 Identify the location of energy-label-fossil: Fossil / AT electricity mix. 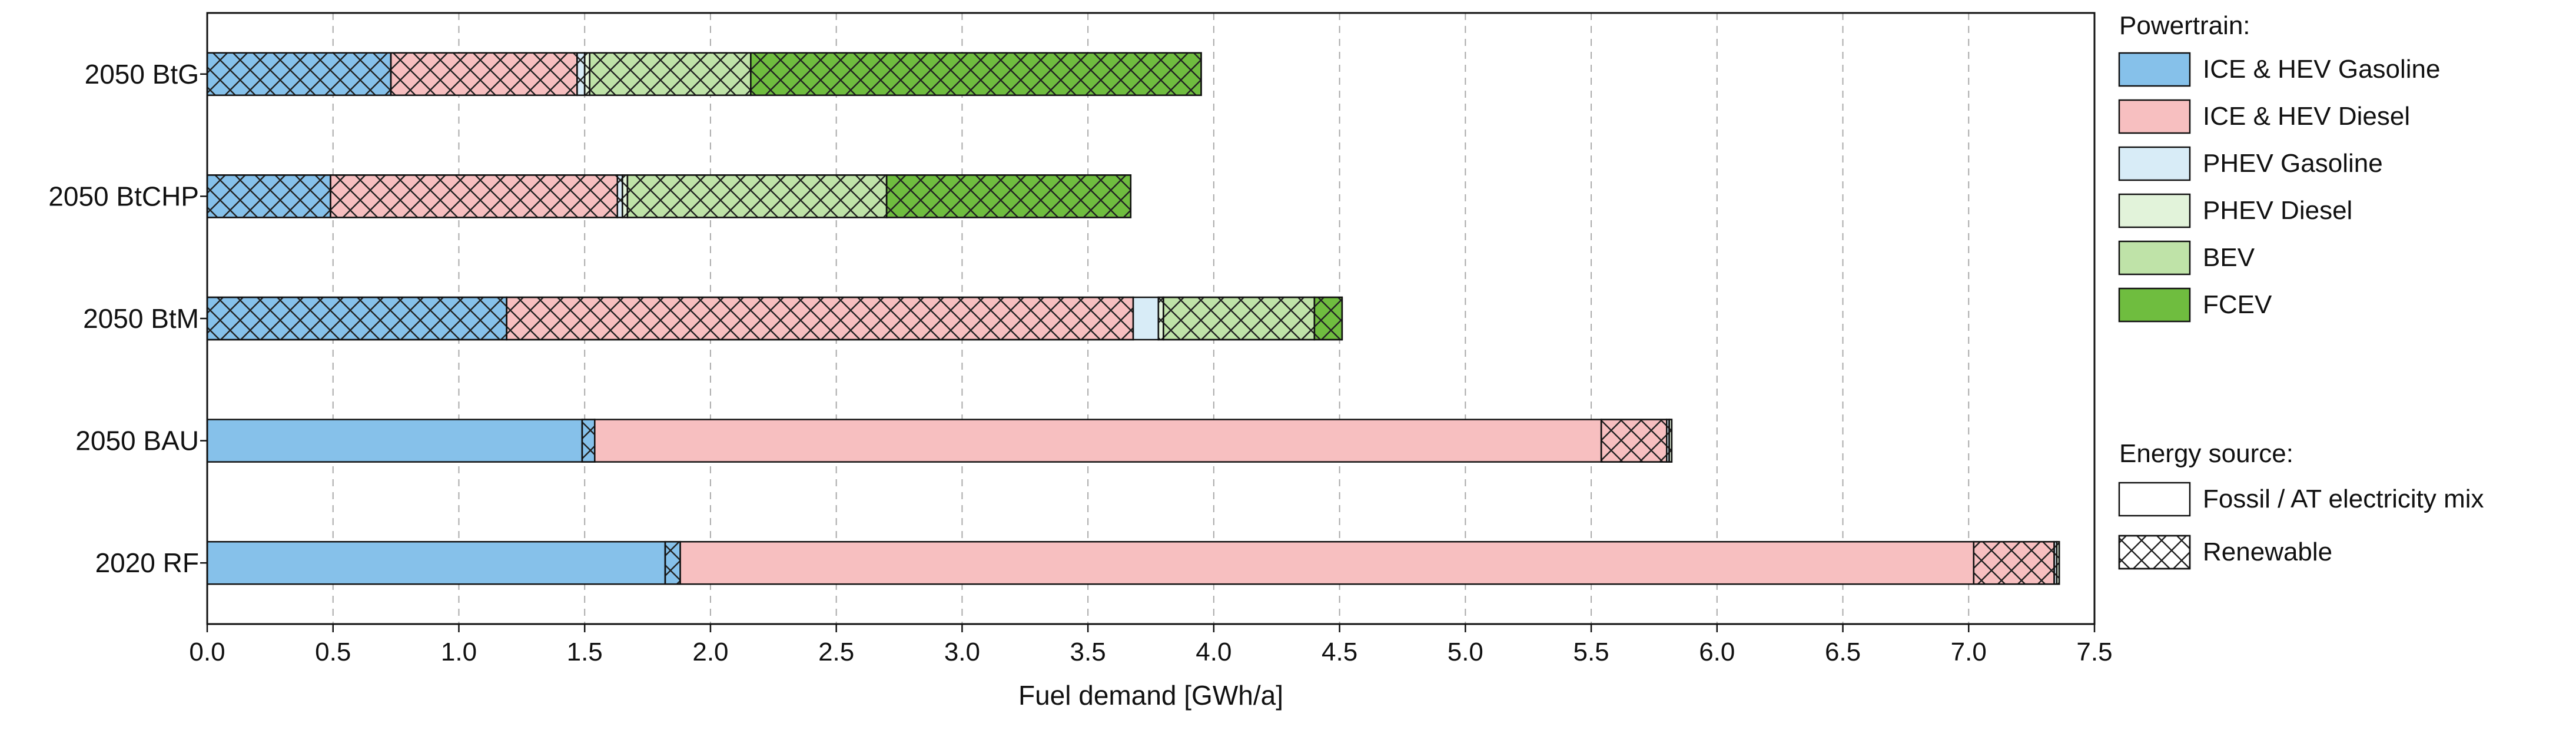
(2343, 499).